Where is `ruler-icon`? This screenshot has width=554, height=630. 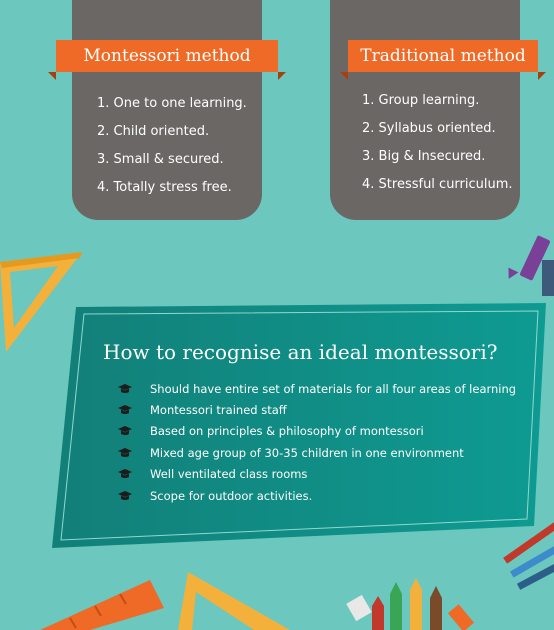 ruler-icon is located at coordinates (102, 605).